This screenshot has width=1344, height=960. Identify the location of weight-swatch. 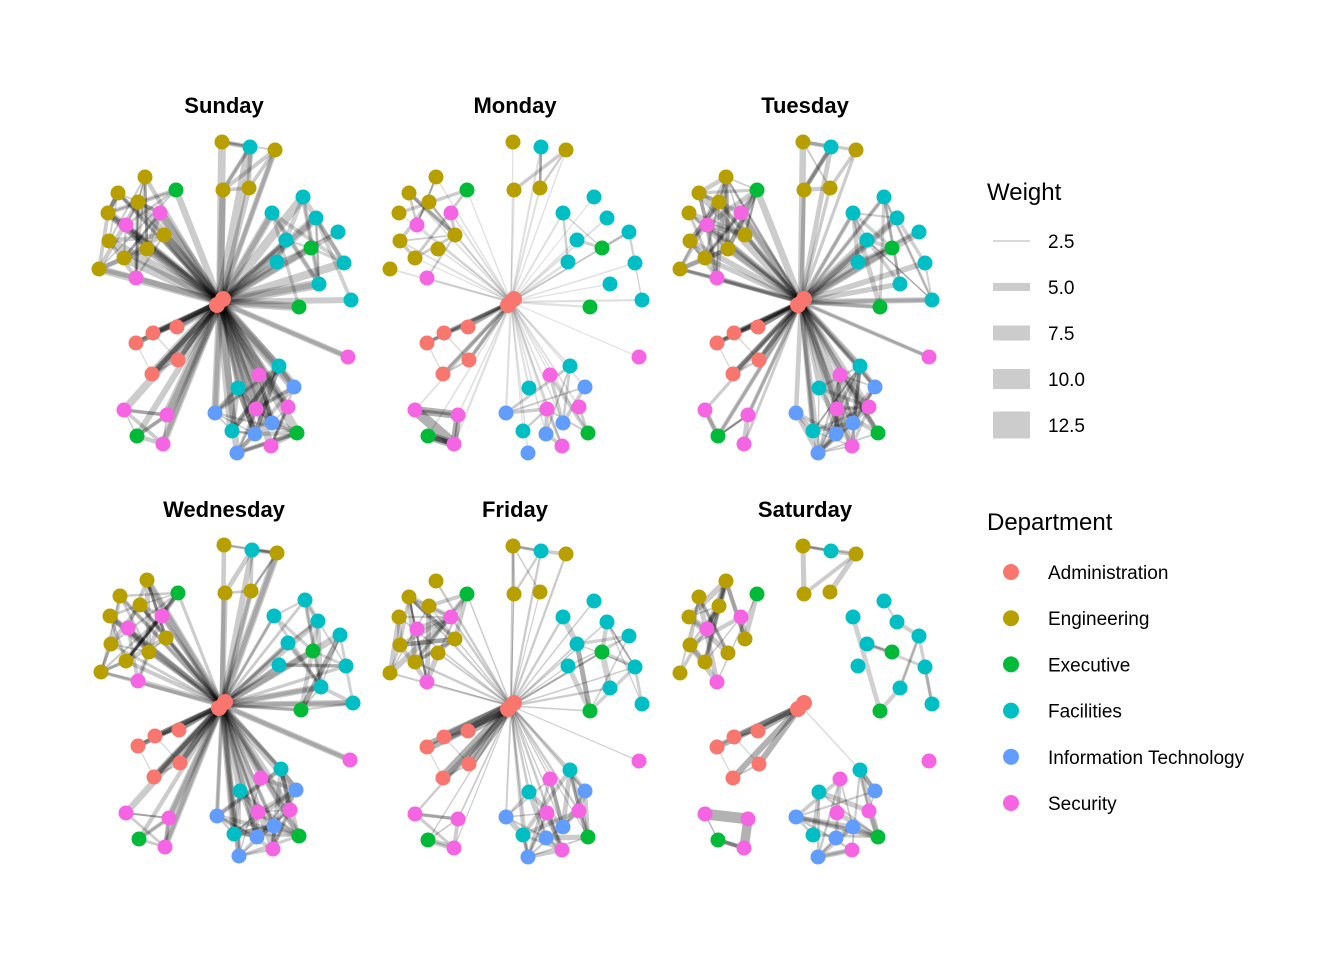
(1011, 379).